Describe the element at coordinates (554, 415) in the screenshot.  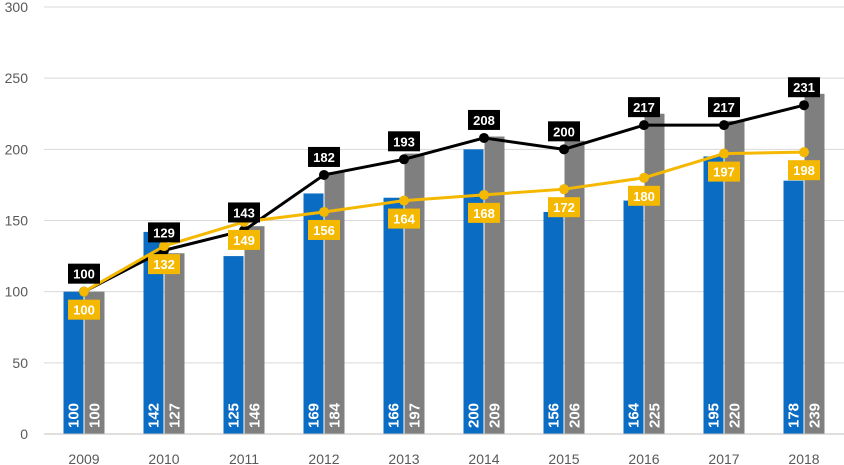
I see `bar-value-label: 156` at that location.